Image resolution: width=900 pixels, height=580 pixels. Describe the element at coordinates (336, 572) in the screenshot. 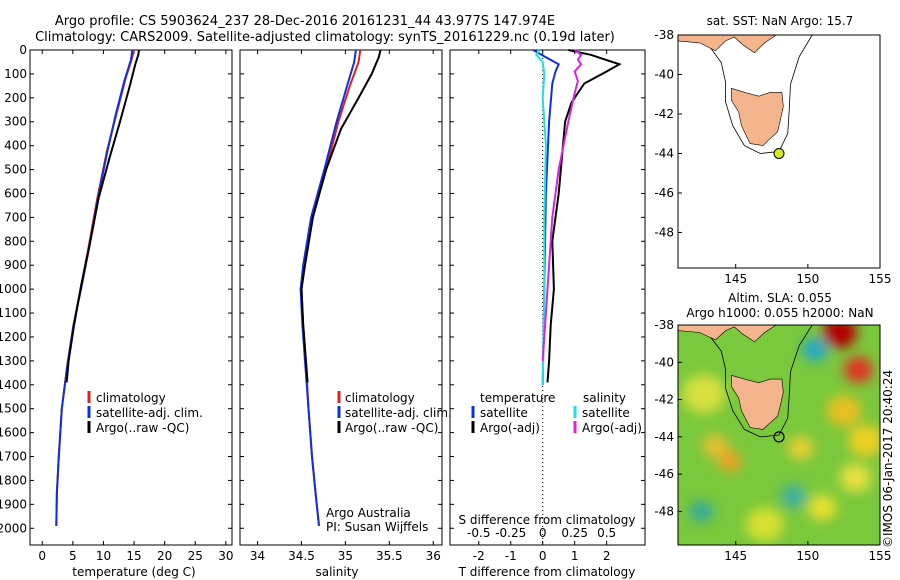

I see `salinity-x-label: salinity` at that location.